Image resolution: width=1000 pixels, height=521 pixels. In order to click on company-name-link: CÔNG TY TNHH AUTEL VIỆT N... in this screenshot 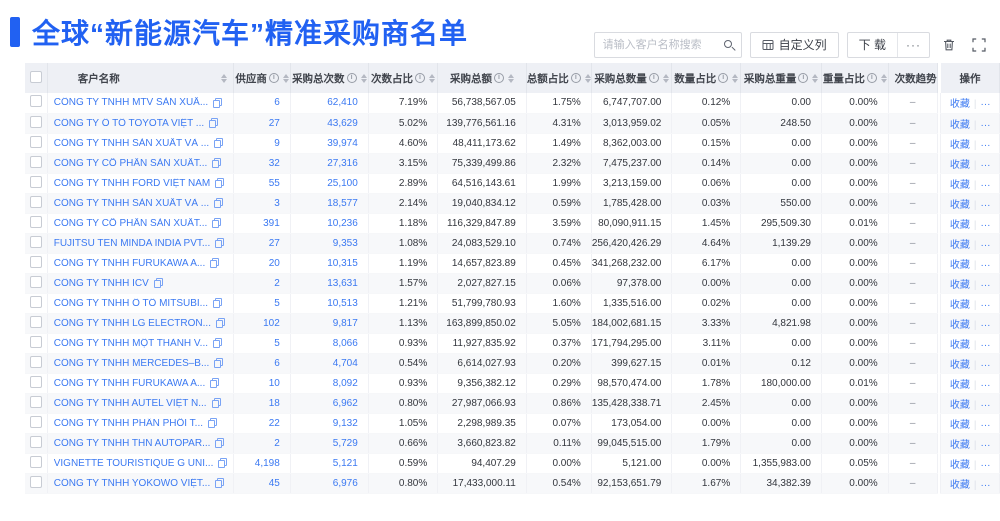, I will do `click(130, 403)`.